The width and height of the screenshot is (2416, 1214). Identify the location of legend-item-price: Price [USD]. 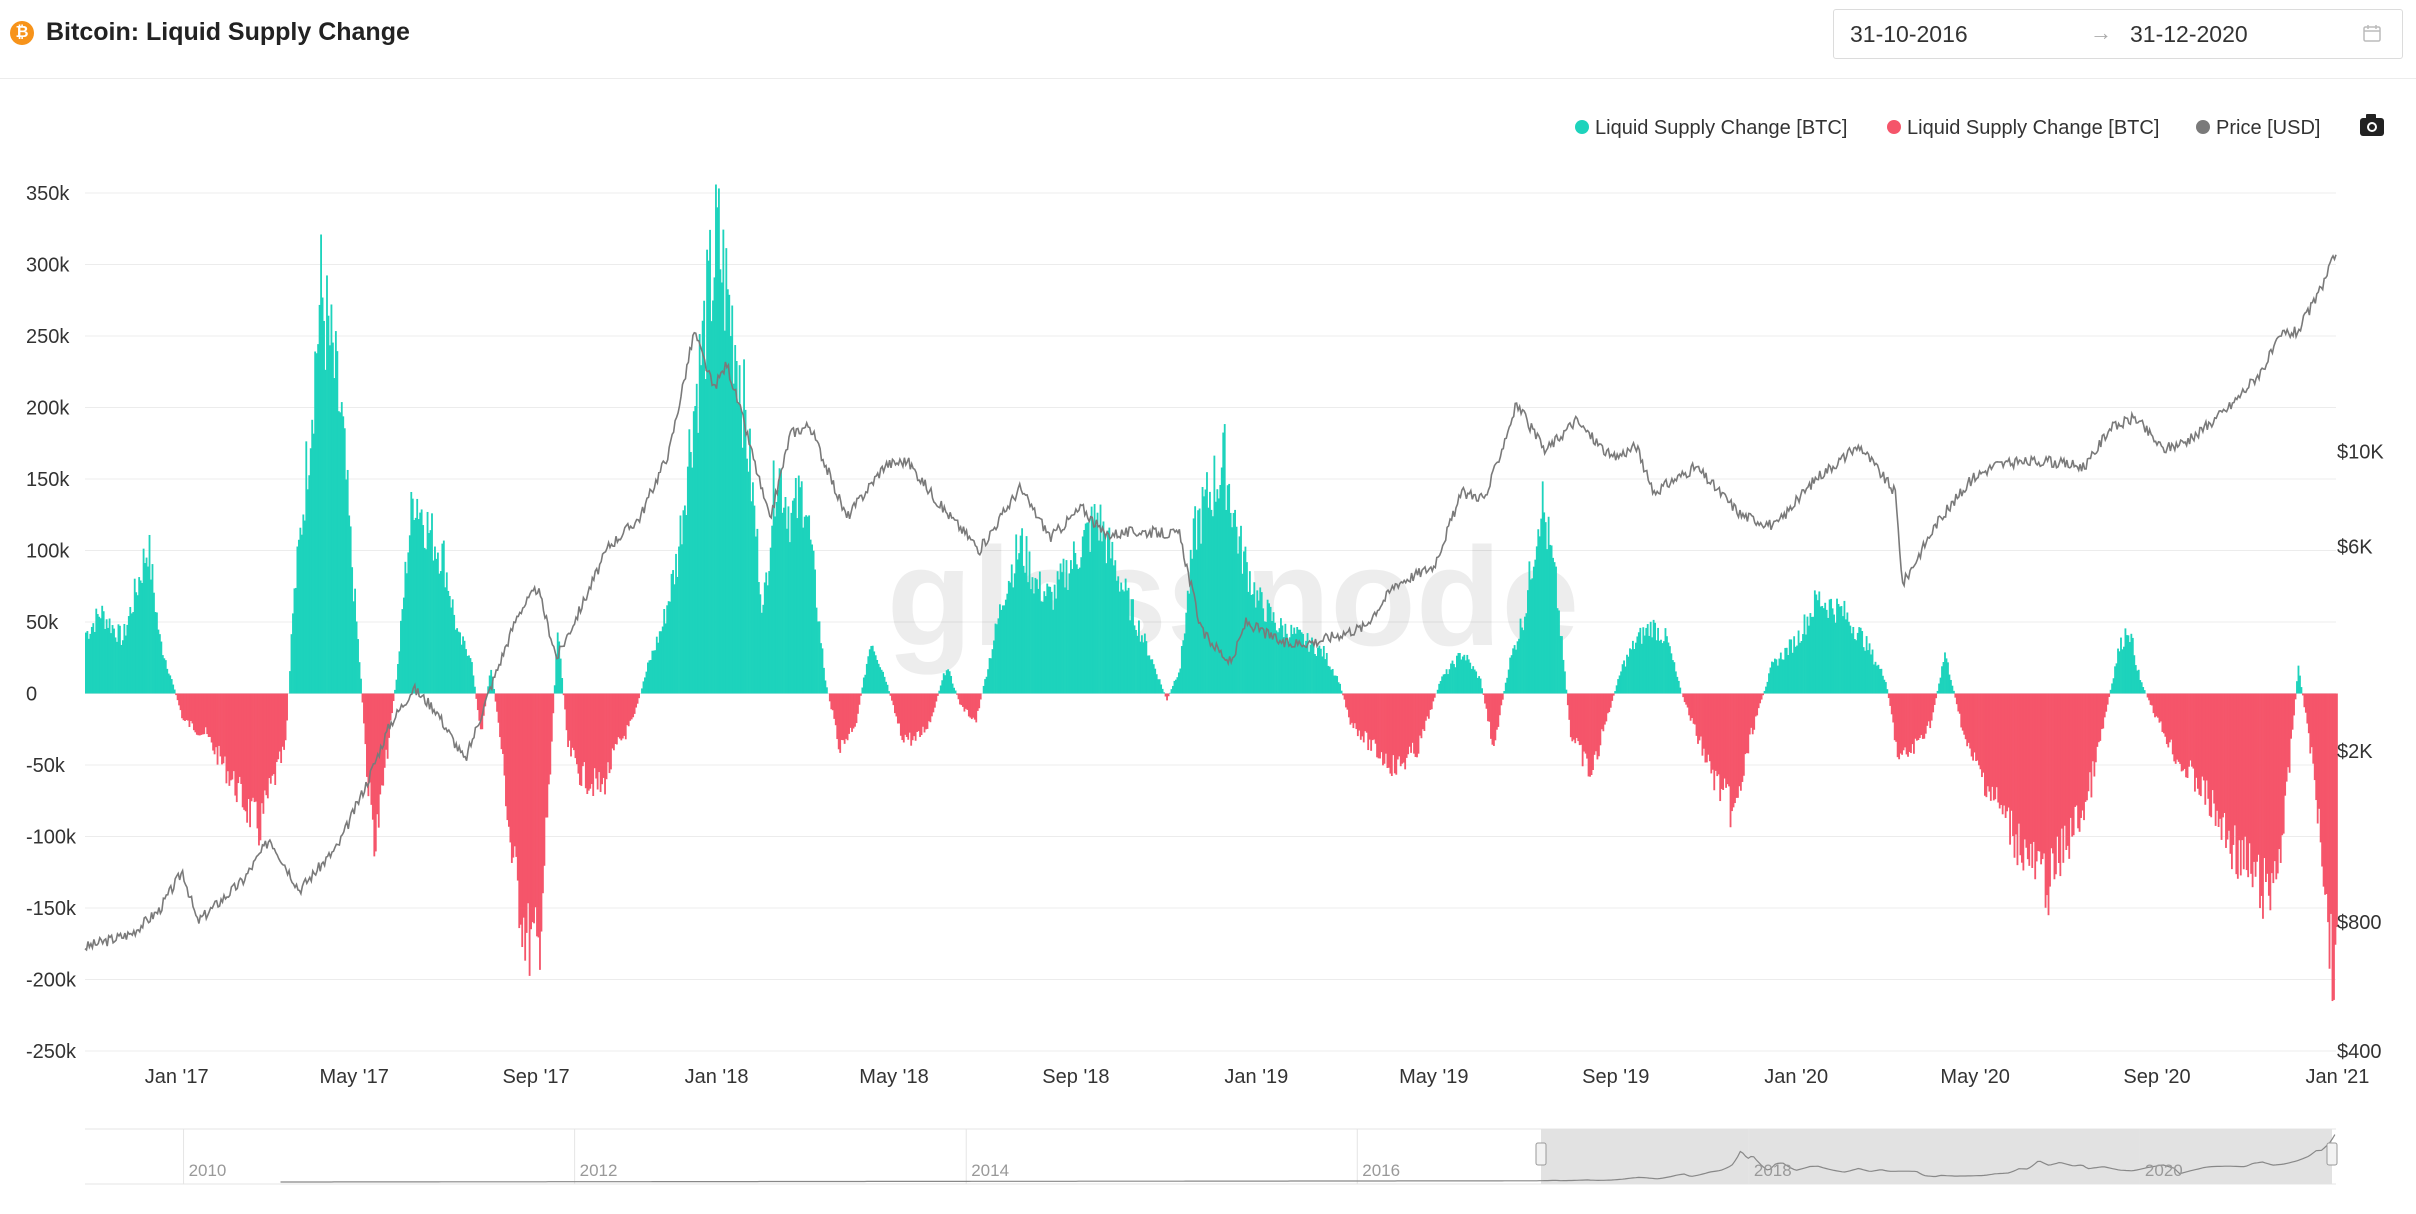
(2258, 128).